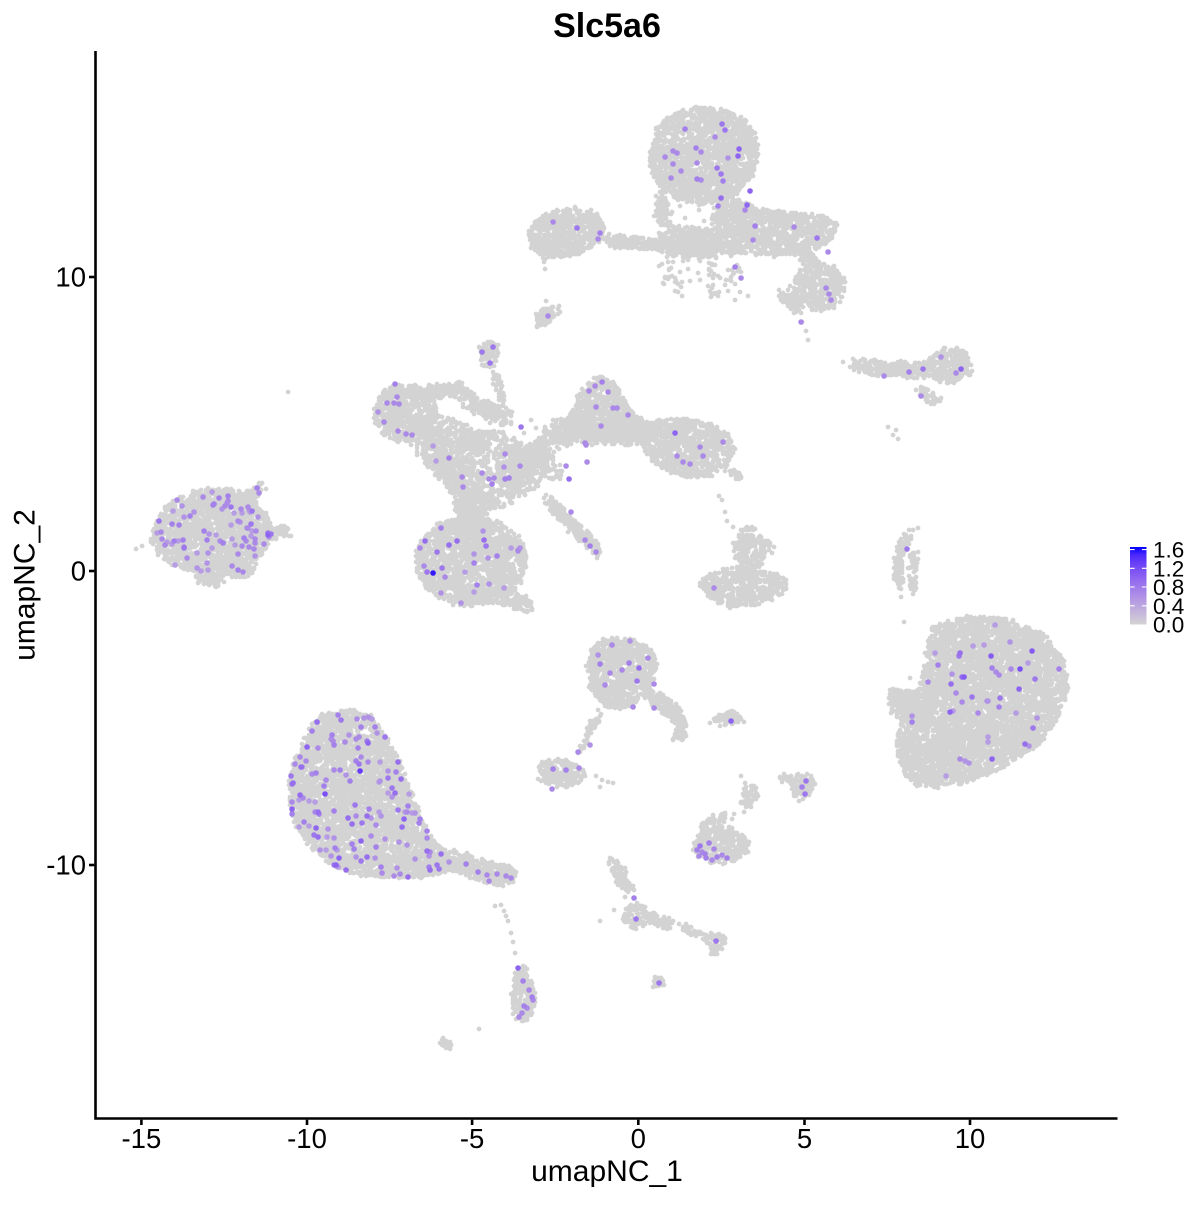  What do you see at coordinates (1168, 587) in the screenshot?
I see `svg-text: 0.8` at bounding box center [1168, 587].